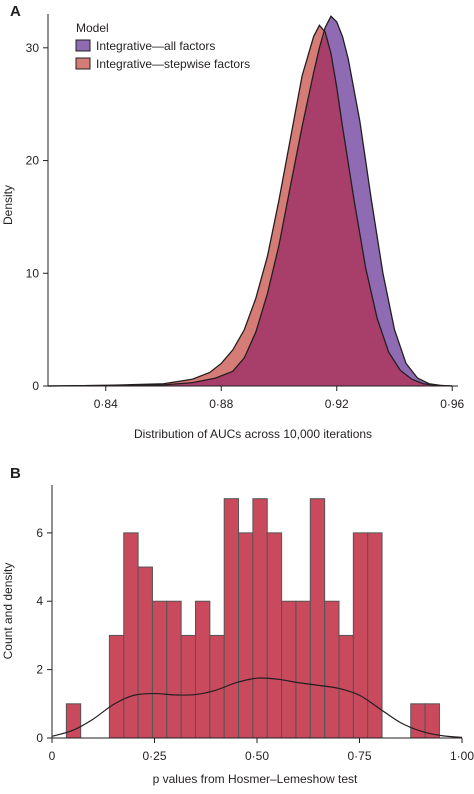 The width and height of the screenshot is (474, 794). What do you see at coordinates (155, 46) in the screenshot?
I see `legend-label-all-factors: Integrative—all factors` at bounding box center [155, 46].